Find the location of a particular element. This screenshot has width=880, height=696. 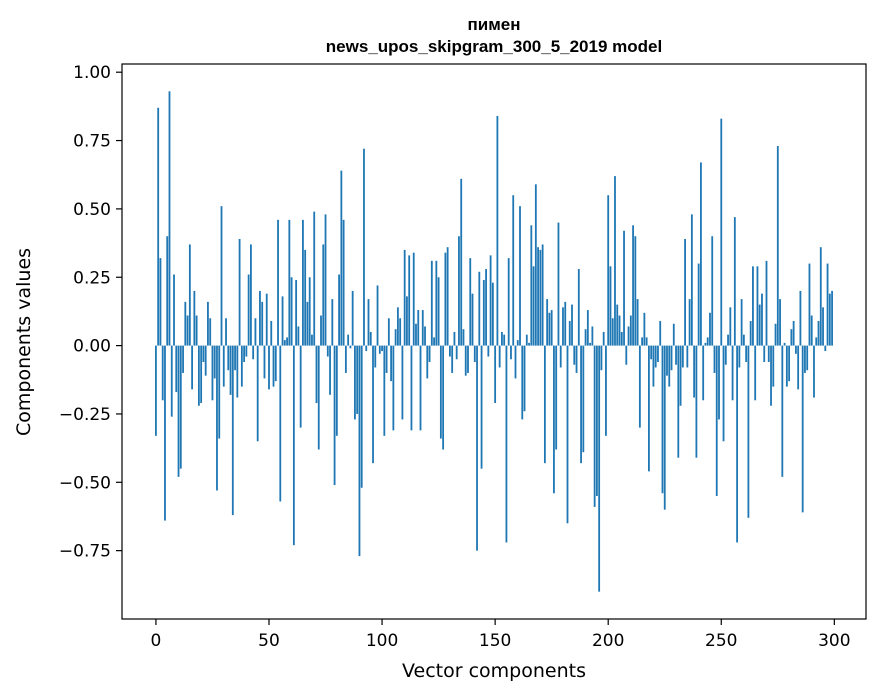

y-axis-ticks: −0.75 −0.50 −0.25 0.00 0.25 0.50 0.75 1.00 is located at coordinates (90, 312).